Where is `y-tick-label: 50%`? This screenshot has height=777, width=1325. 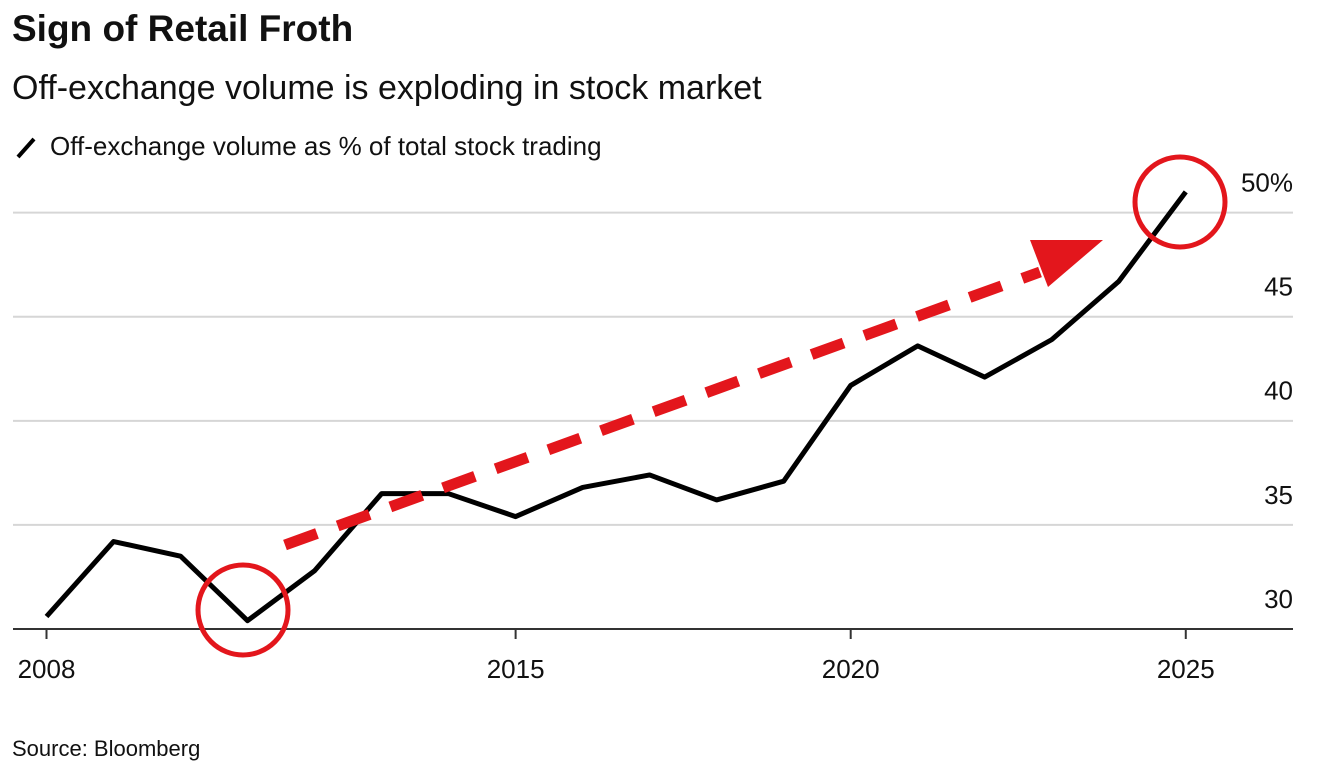
y-tick-label: 50% is located at coordinates (1267, 183).